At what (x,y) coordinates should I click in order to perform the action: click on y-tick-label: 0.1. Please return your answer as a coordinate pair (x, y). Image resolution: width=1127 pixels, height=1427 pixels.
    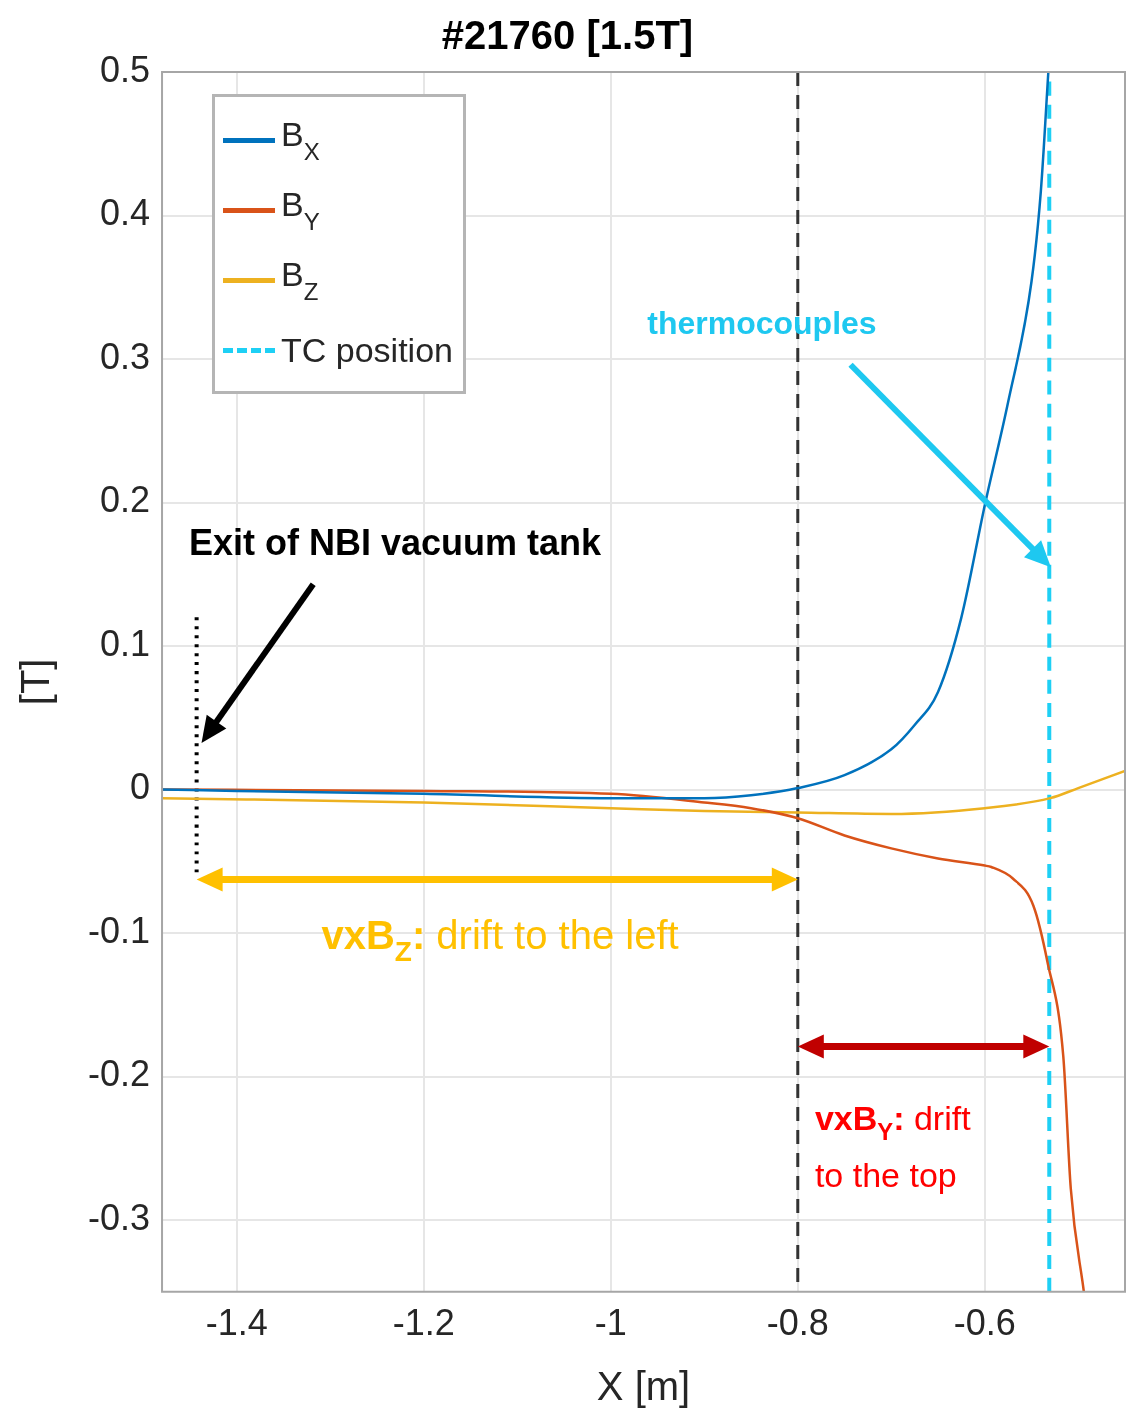
    Looking at the image, I should click on (125, 643).